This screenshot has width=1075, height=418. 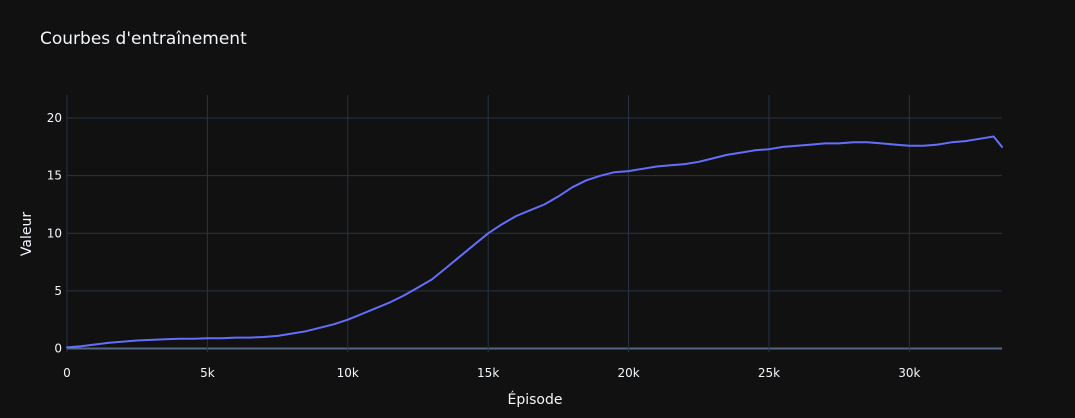 I want to click on x-tick-label: 0, so click(x=67, y=373).